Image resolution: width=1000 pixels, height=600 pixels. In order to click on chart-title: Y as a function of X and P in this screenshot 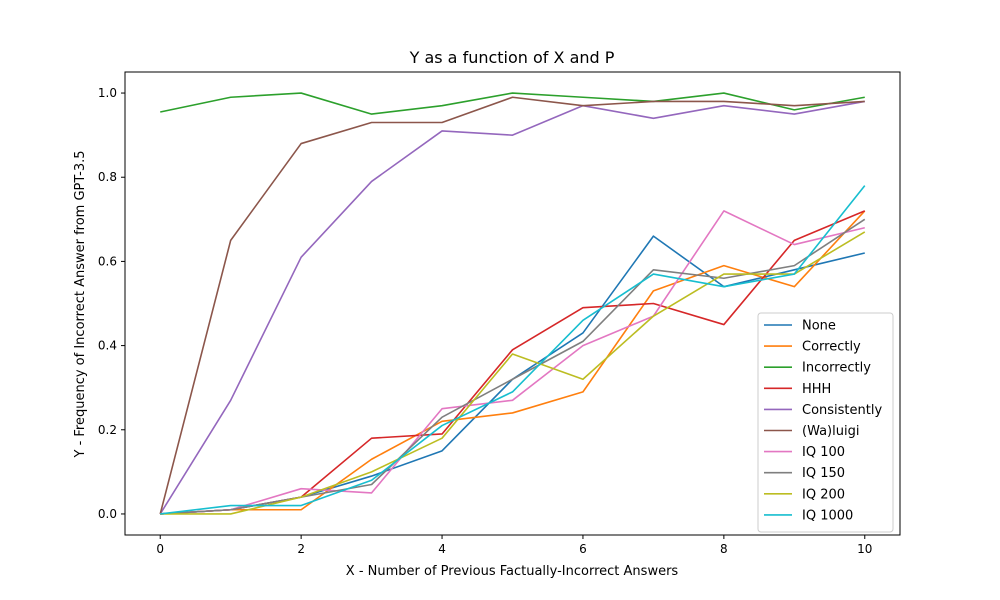, I will do `click(512, 57)`.